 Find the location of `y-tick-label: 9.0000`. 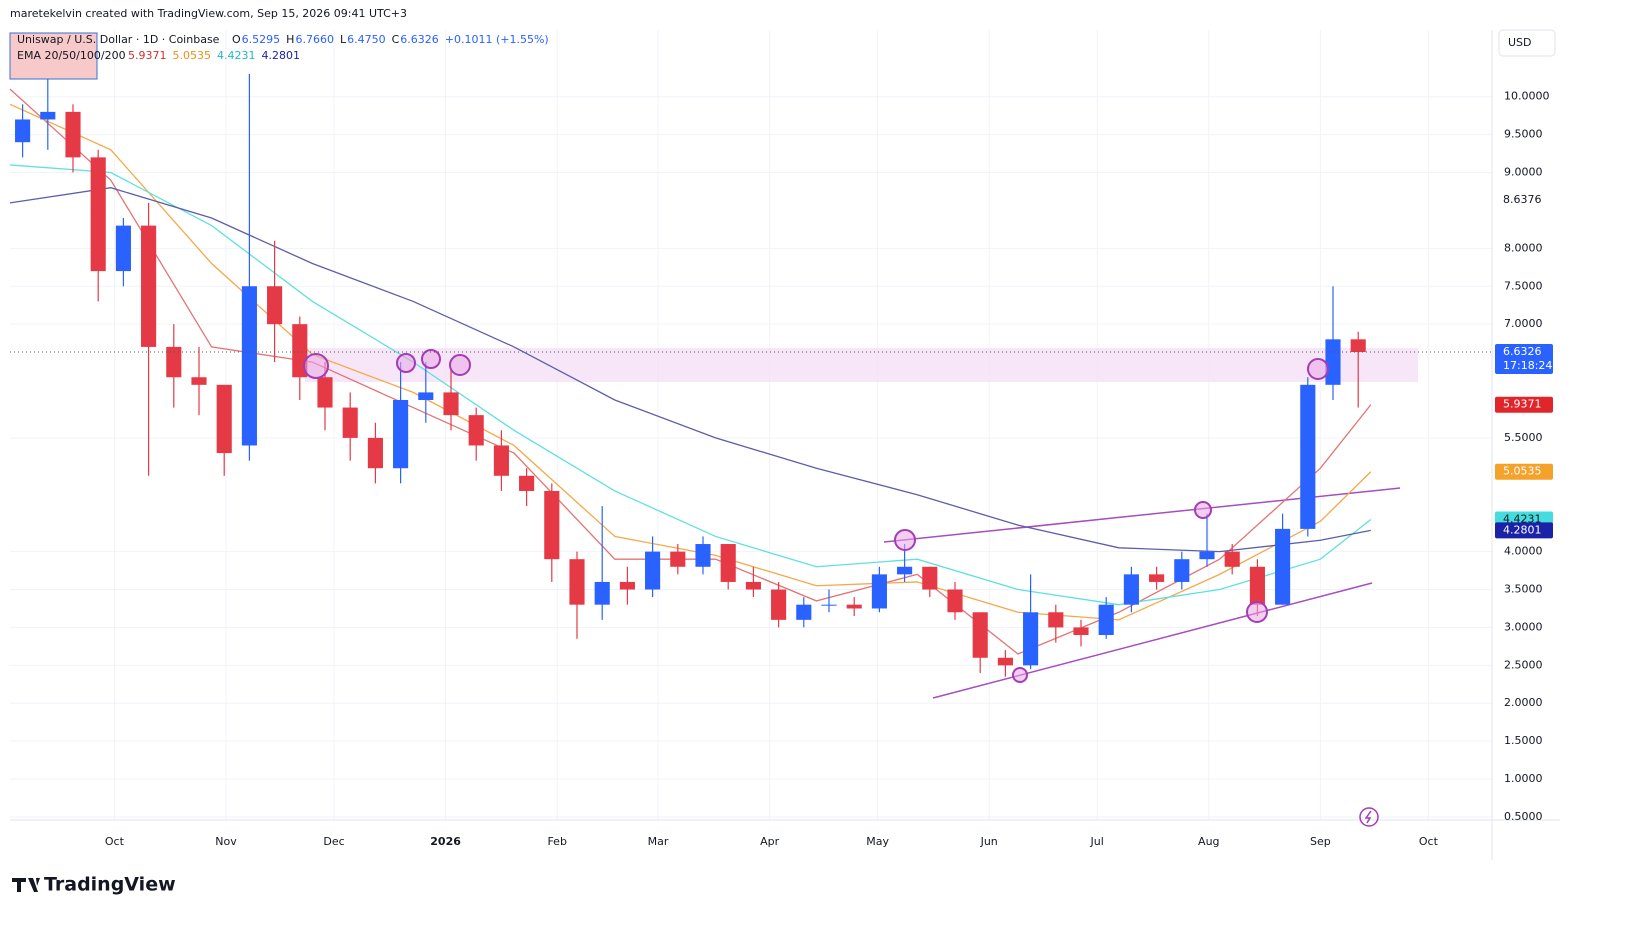

y-tick-label: 9.0000 is located at coordinates (1523, 172).